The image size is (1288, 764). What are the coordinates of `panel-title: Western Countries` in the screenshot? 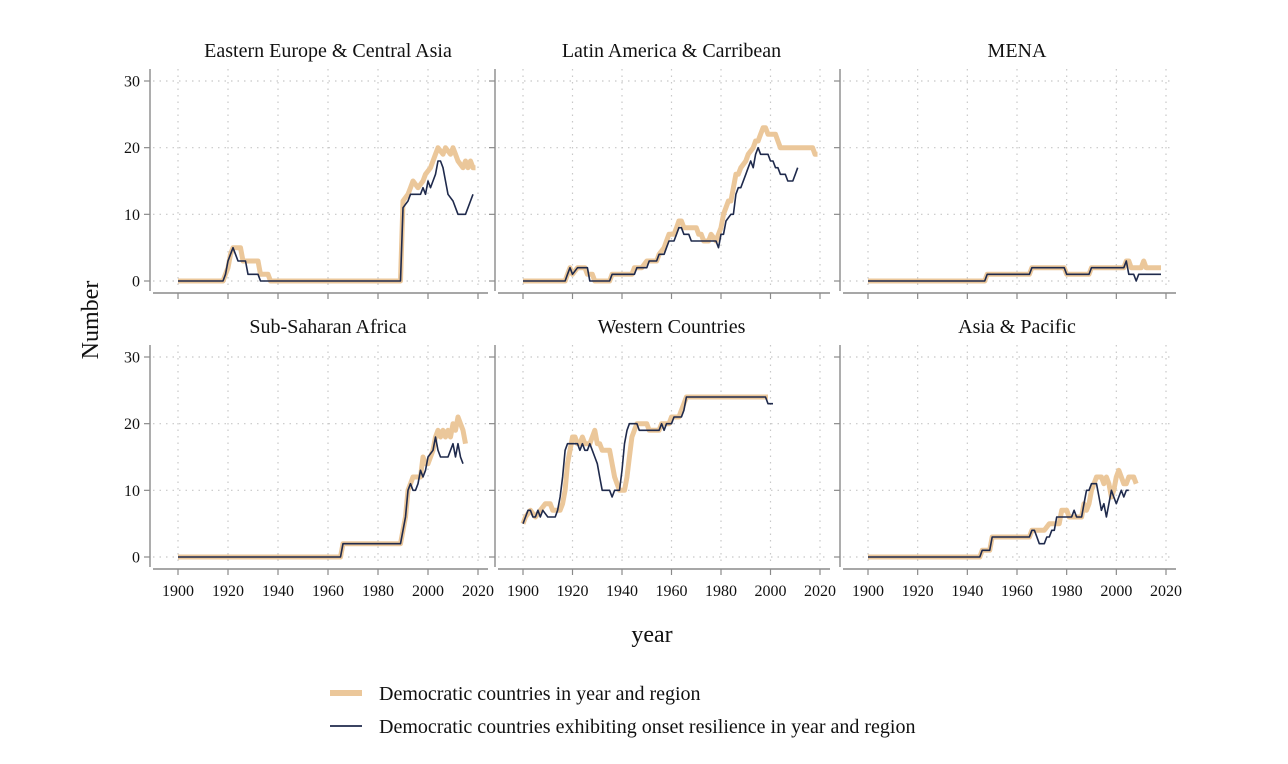 It's located at (672, 327).